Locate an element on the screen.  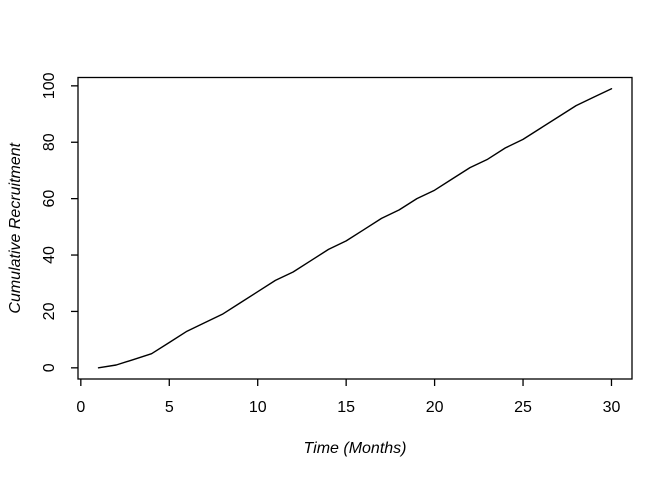
x-axis-ticks: 0 5 10 15 20 25 30 is located at coordinates (348, 397).